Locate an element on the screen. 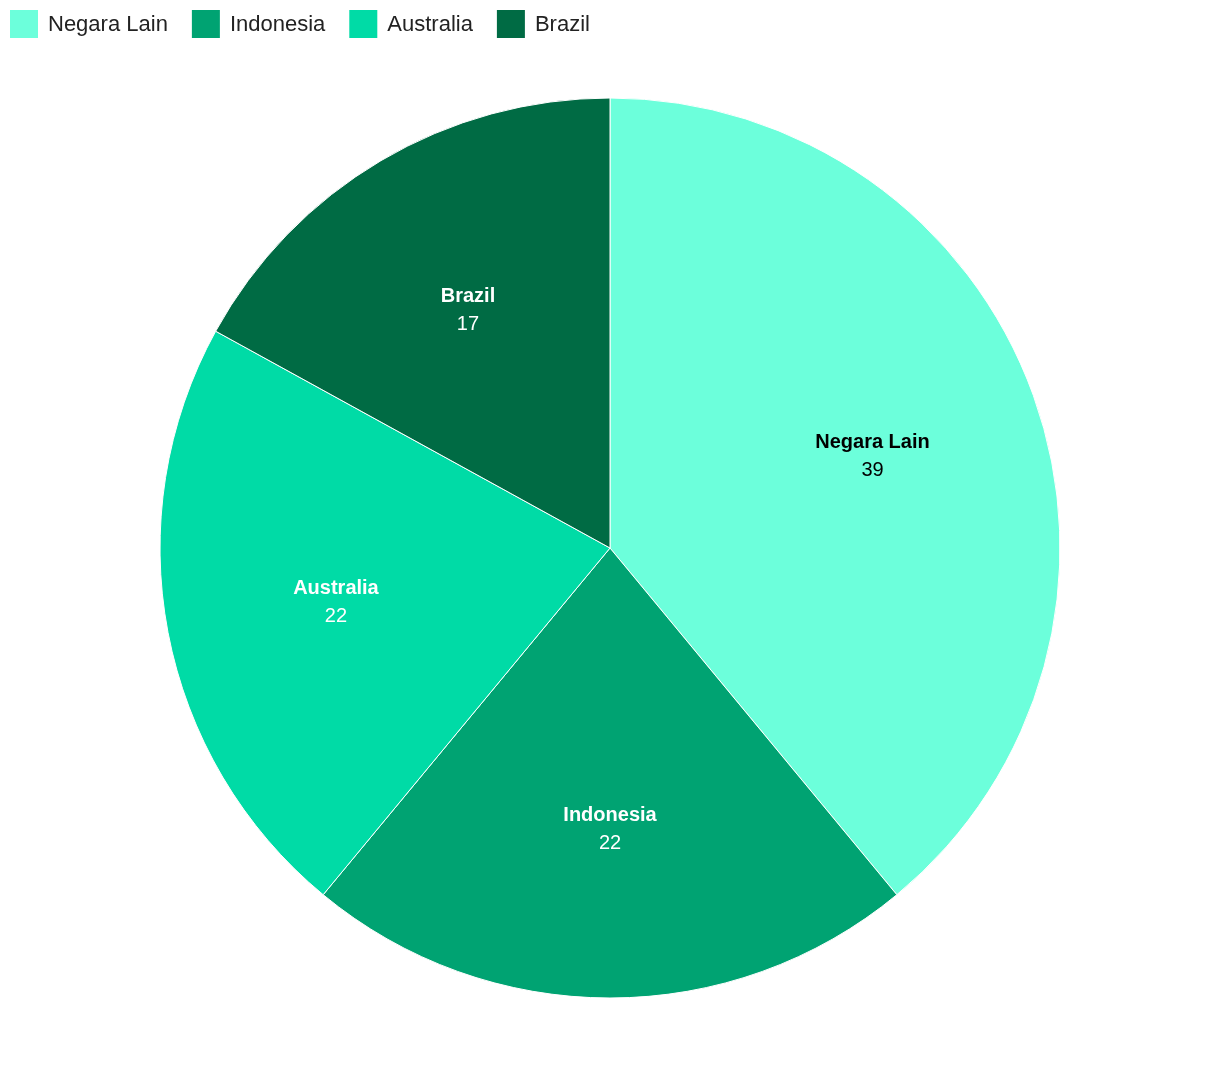  legend-label: Indonesia is located at coordinates (278, 23).